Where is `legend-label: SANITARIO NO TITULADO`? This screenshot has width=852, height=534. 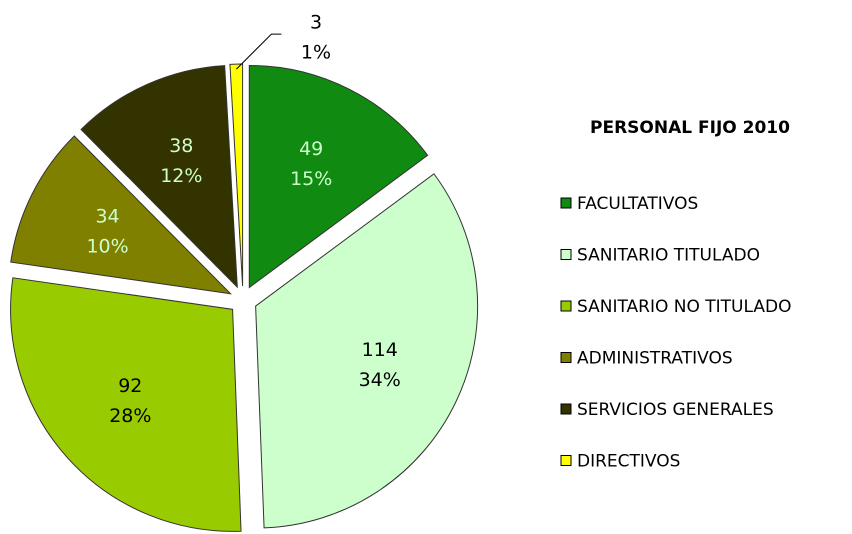
legend-label: SANITARIO NO TITULADO is located at coordinates (684, 307).